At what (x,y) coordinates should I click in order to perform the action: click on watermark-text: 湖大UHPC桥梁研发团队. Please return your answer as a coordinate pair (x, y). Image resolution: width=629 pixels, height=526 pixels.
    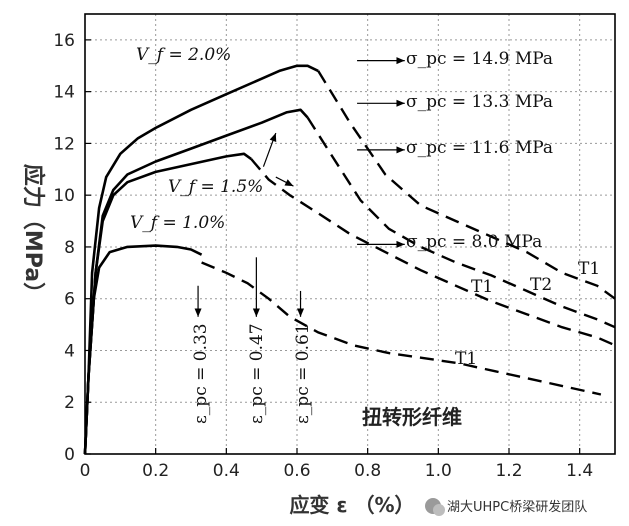
    Looking at the image, I should click on (517, 507).